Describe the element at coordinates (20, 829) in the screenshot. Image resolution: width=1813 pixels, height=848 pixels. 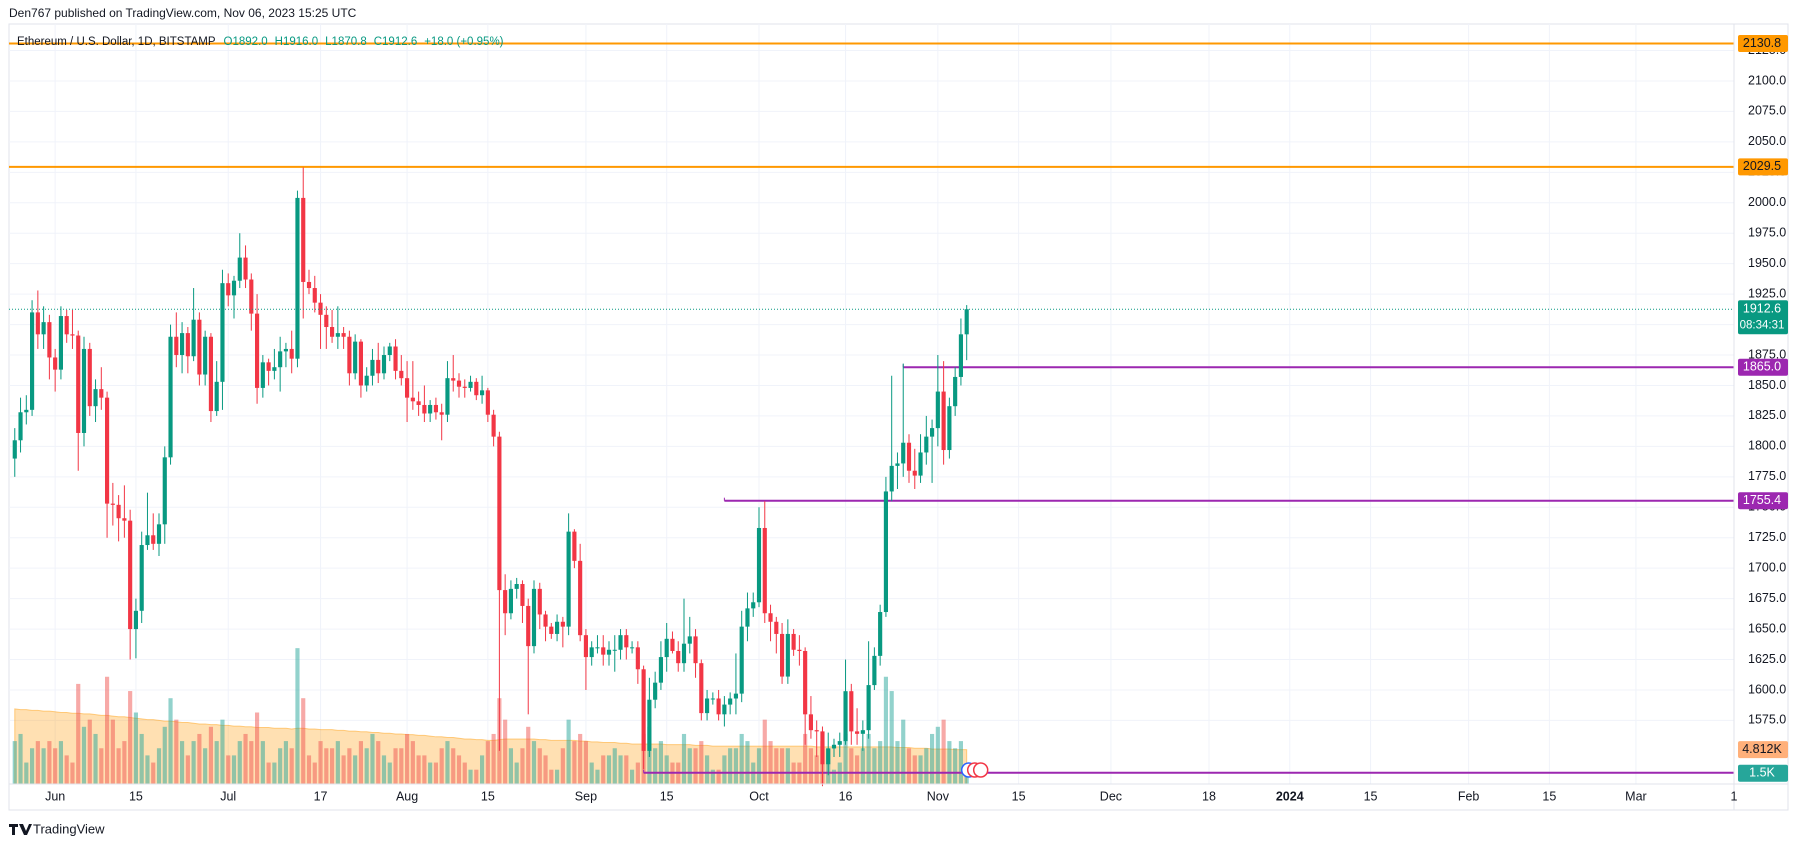
I see `logo-mark` at that location.